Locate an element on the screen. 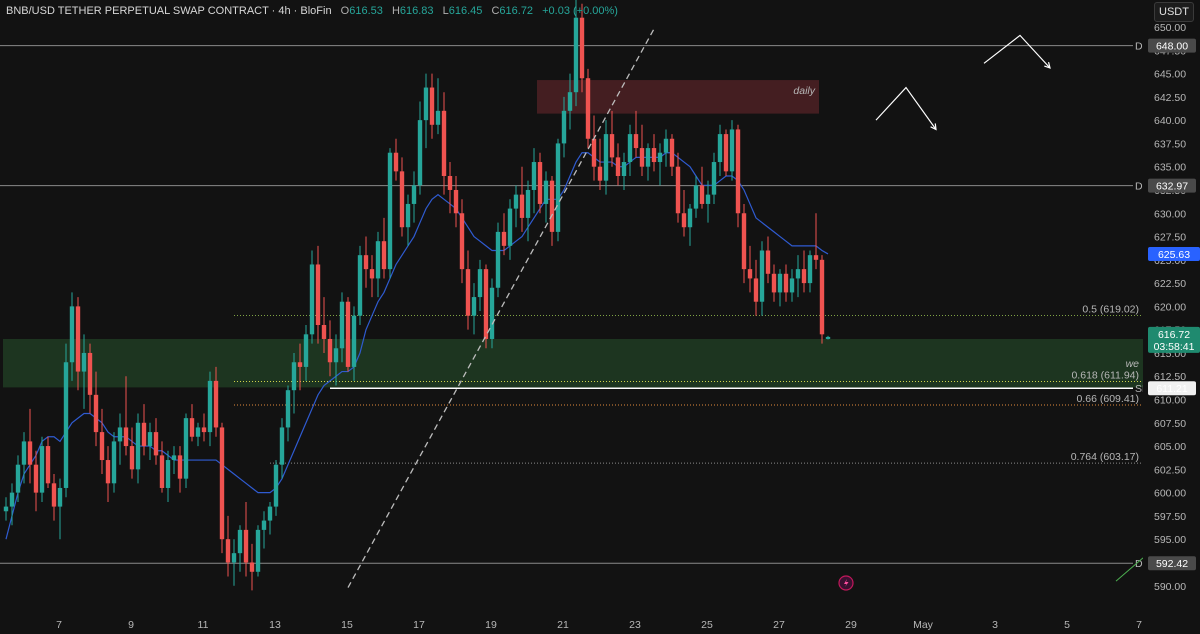 This screenshot has width=1200, height=634. x-tick-label: 3 is located at coordinates (995, 625).